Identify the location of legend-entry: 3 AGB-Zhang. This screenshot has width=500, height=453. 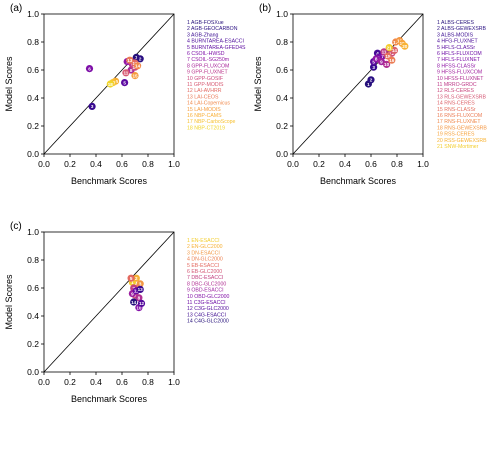
(203, 35).